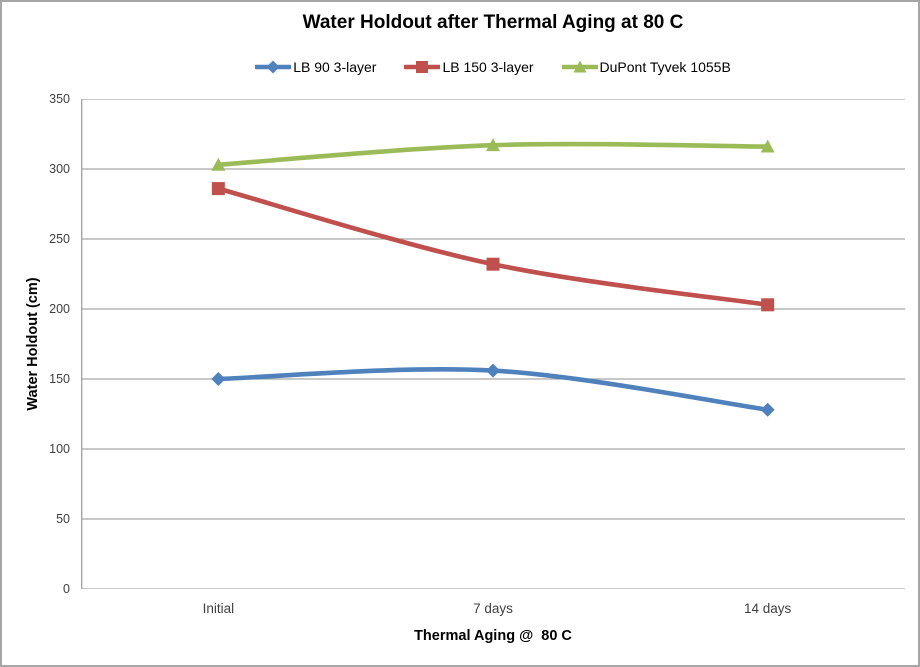 The image size is (920, 667). I want to click on legend-item: LB 150 3-layer, so click(469, 67).